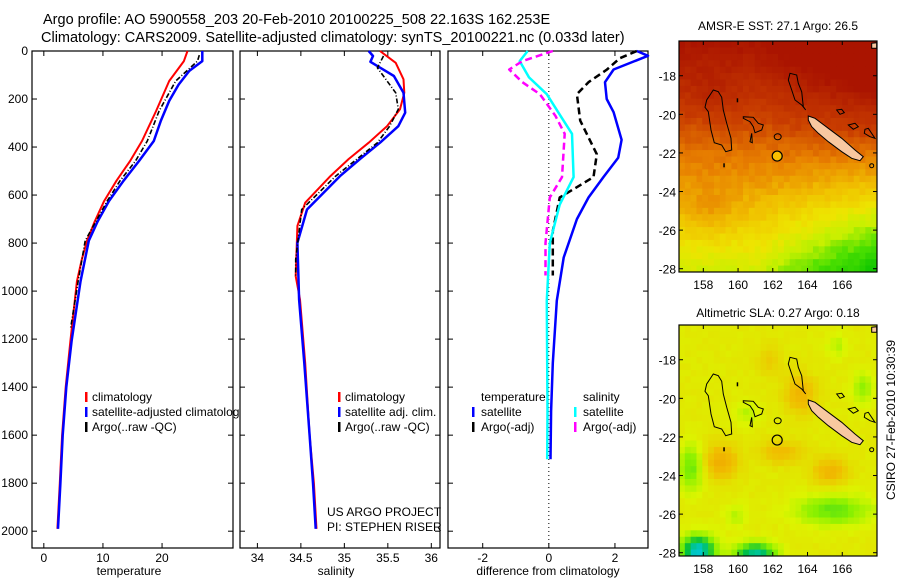  I want to click on argo-position-marker, so click(777, 440).